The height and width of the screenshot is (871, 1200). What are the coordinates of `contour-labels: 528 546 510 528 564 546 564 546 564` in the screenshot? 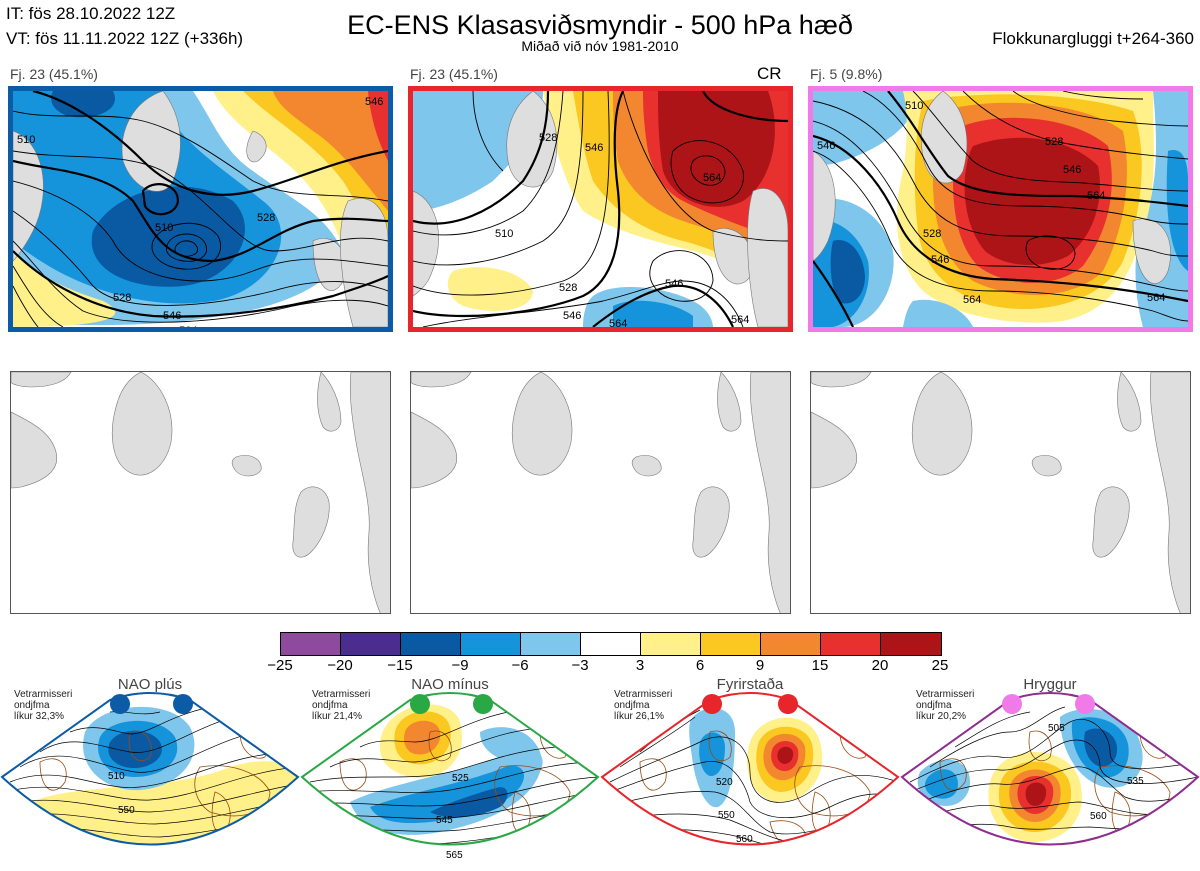 It's located at (622, 229).